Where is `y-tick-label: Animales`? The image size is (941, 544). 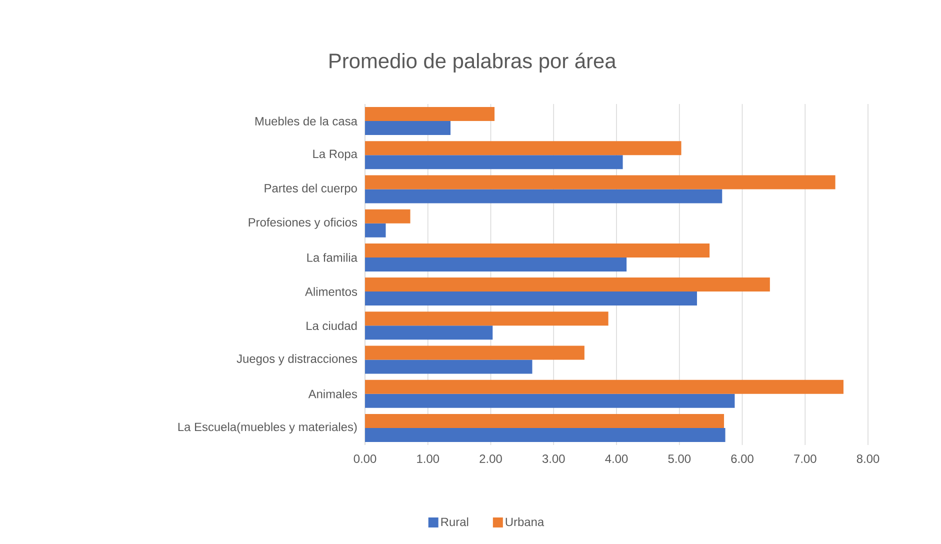 y-tick-label: Animales is located at coordinates (333, 393).